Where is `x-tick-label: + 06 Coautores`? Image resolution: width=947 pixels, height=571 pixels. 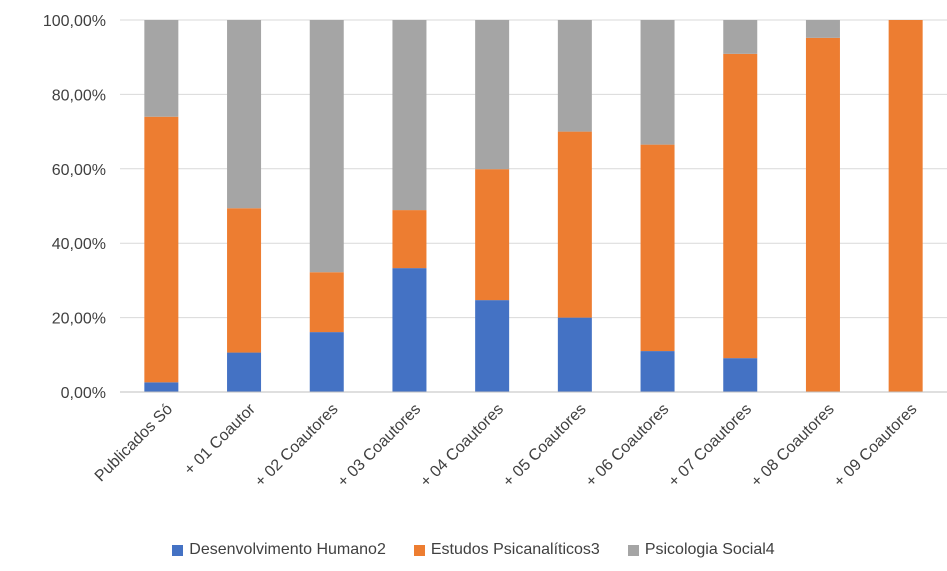 x-tick-label: + 06 Coautores is located at coordinates (628, 446).